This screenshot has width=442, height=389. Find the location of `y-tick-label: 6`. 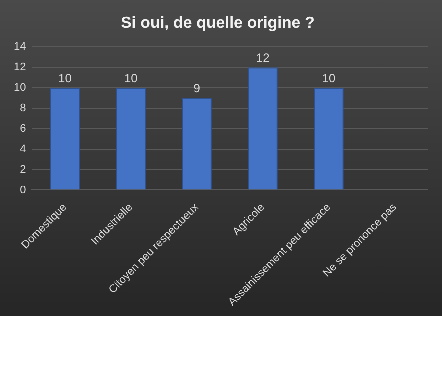

y-tick-label: 6 is located at coordinates (23, 128).